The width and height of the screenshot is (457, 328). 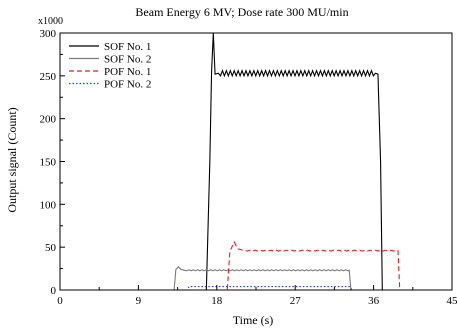 I want to click on legend-label-1: SOF No. 1, so click(x=127, y=47).